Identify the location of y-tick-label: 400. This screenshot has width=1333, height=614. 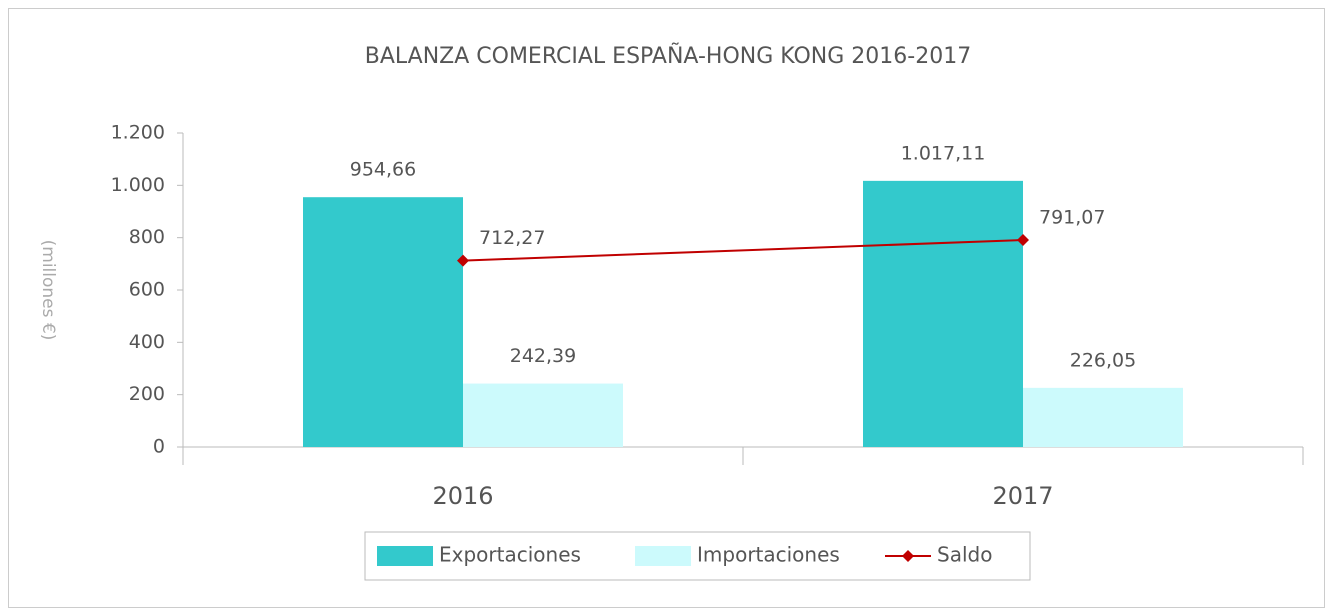
(147, 342).